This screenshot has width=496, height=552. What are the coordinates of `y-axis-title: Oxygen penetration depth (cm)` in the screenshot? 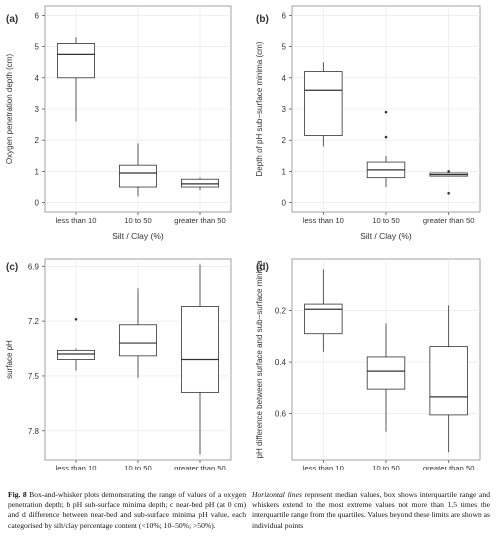 It's located at (9, 109).